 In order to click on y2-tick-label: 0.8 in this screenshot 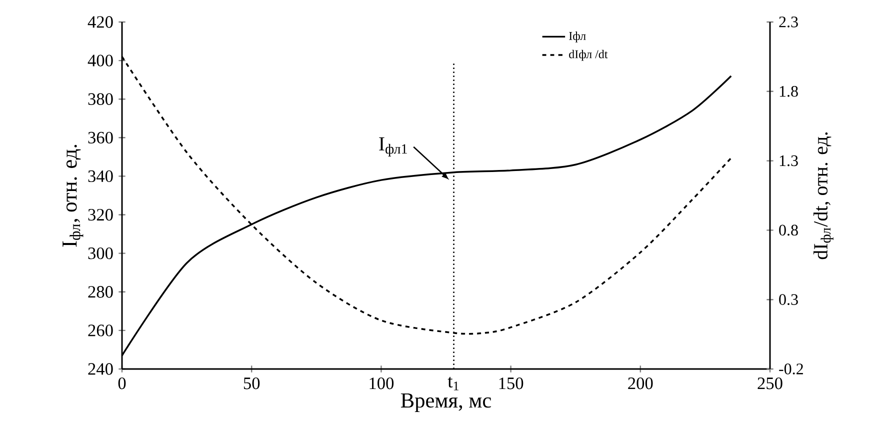, I will do `click(788, 230)`.